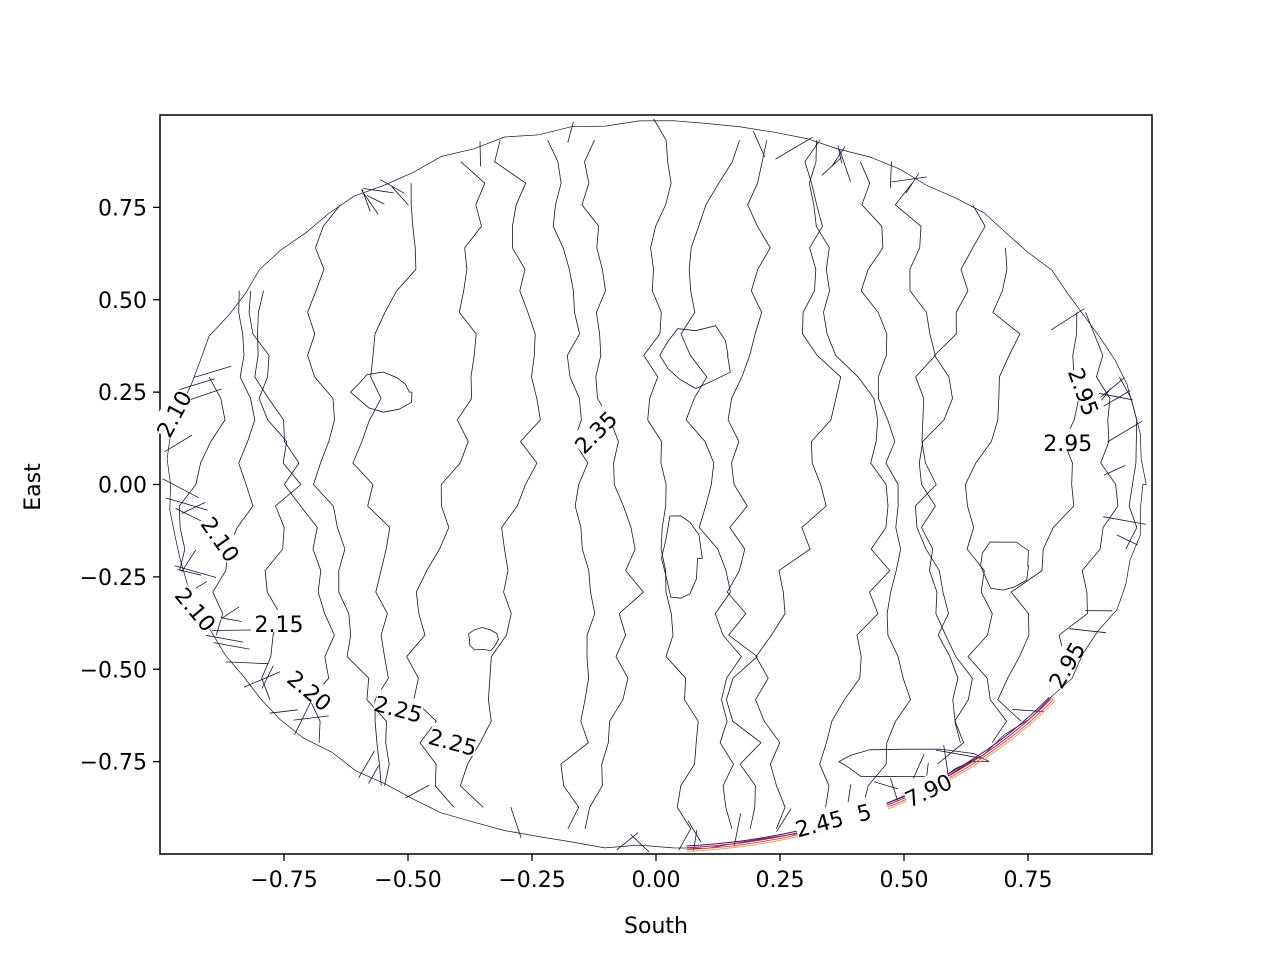  I want to click on y-tick-label: −0.75, so click(113, 763).